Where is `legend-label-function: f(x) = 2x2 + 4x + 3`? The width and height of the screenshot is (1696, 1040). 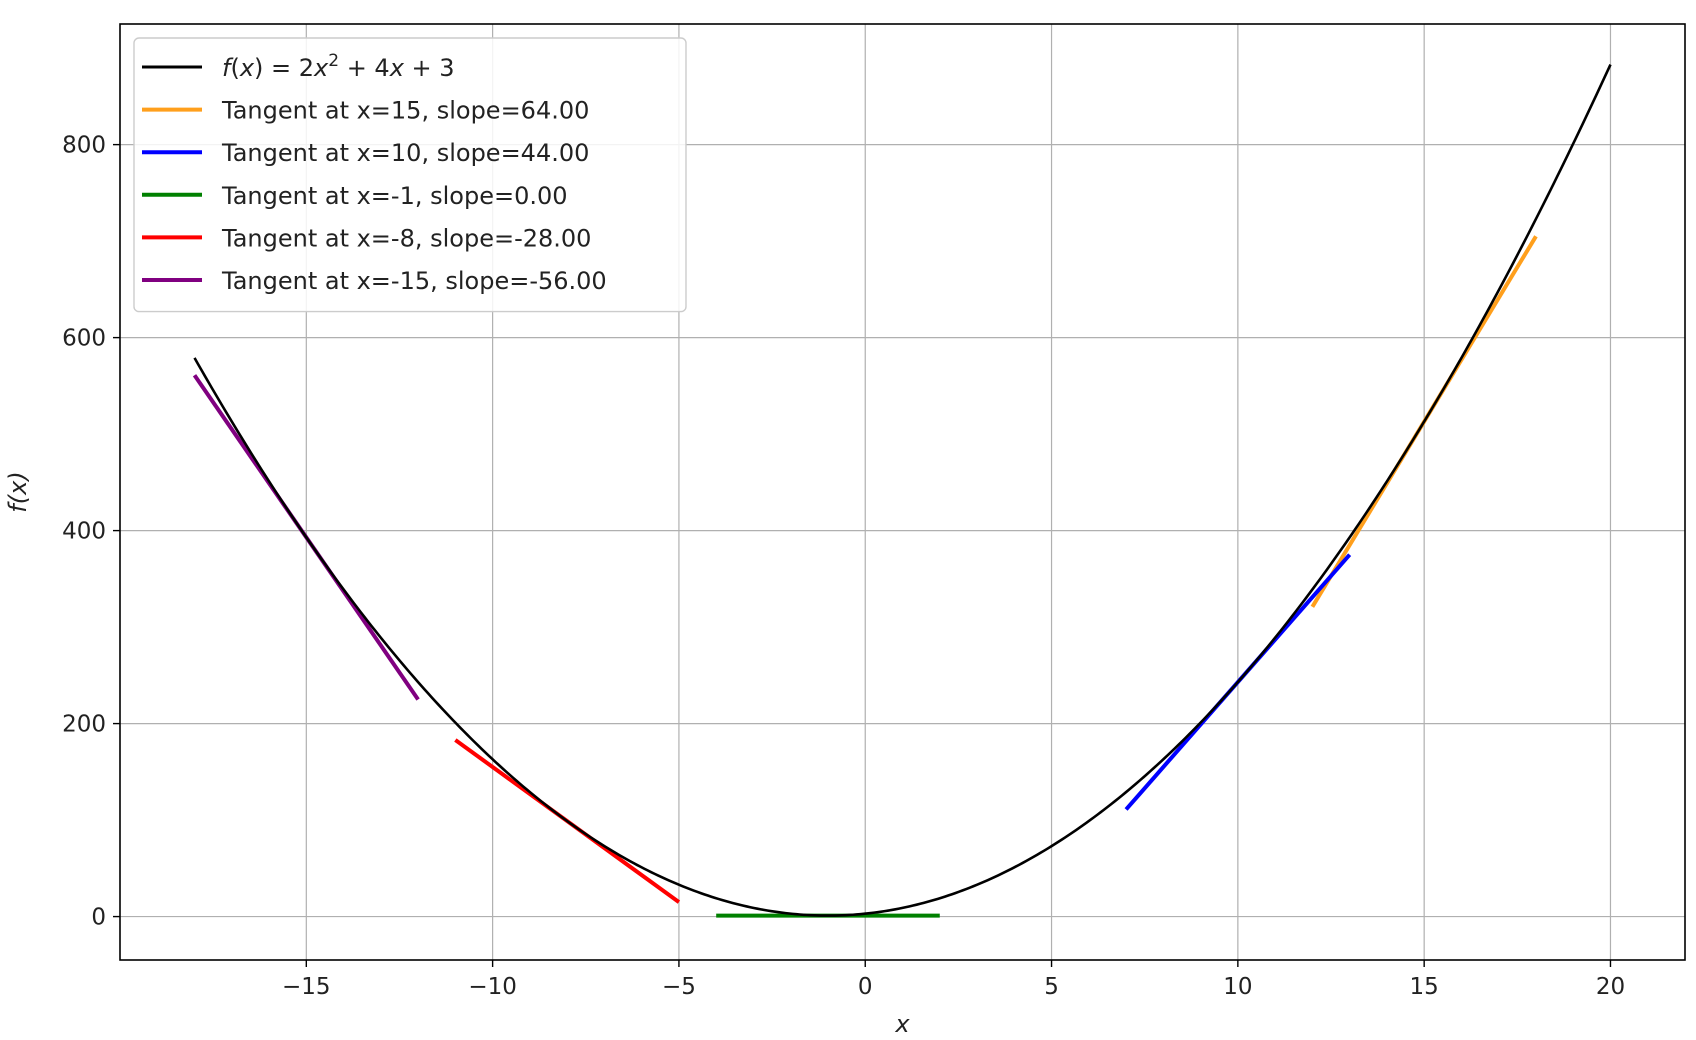 legend-label-function: f(x) = 2x2 + 4x + 3 is located at coordinates (338, 66).